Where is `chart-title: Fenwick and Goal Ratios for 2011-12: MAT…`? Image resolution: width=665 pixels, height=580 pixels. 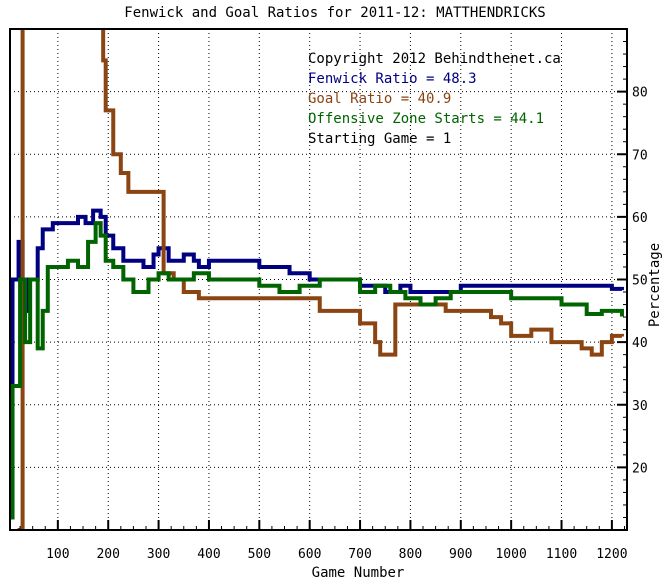
chart-title: Fenwick and Goal Ratios for 2011-12: MAT… is located at coordinates (334, 13).